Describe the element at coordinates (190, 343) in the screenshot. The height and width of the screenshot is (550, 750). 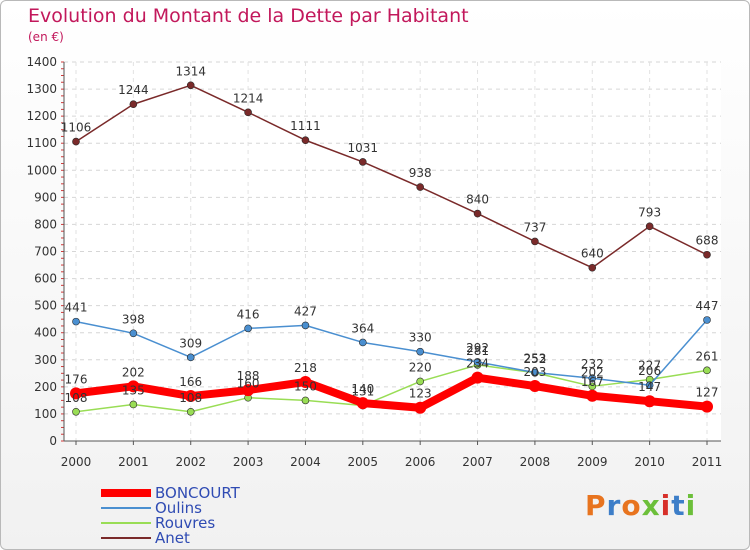
I see `data-label: 309` at that location.